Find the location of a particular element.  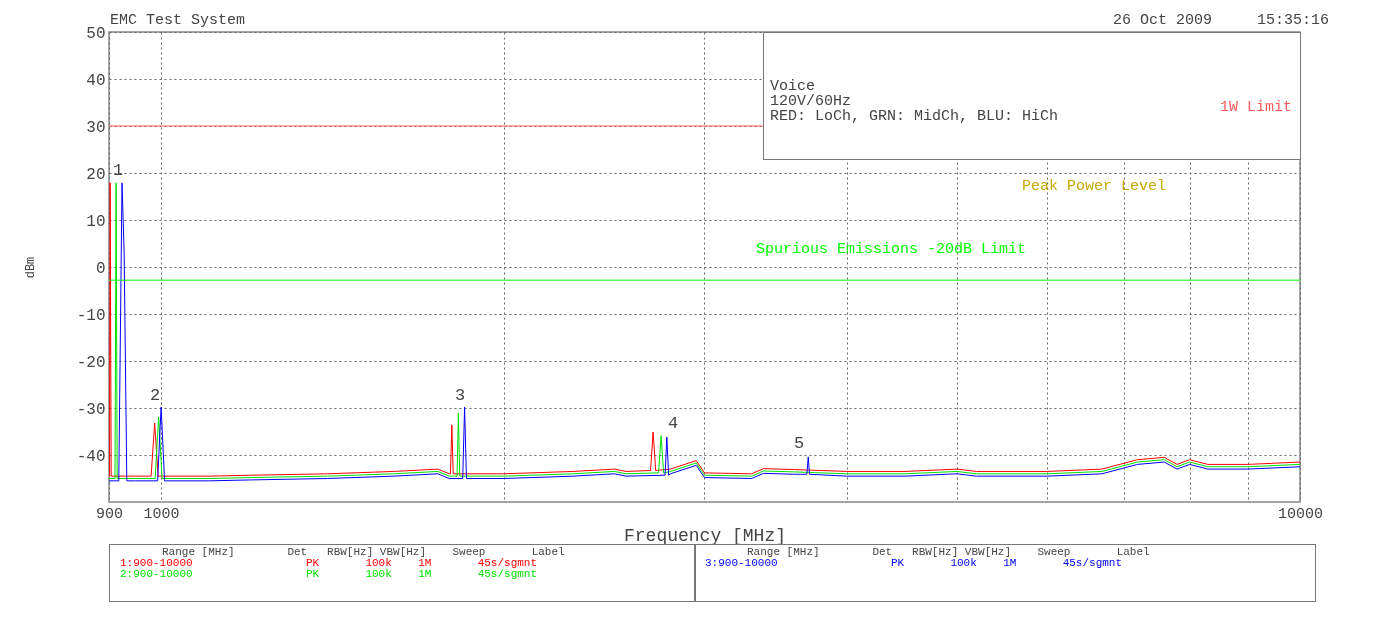

y-tick-label: 50 is located at coordinates (96, 33).